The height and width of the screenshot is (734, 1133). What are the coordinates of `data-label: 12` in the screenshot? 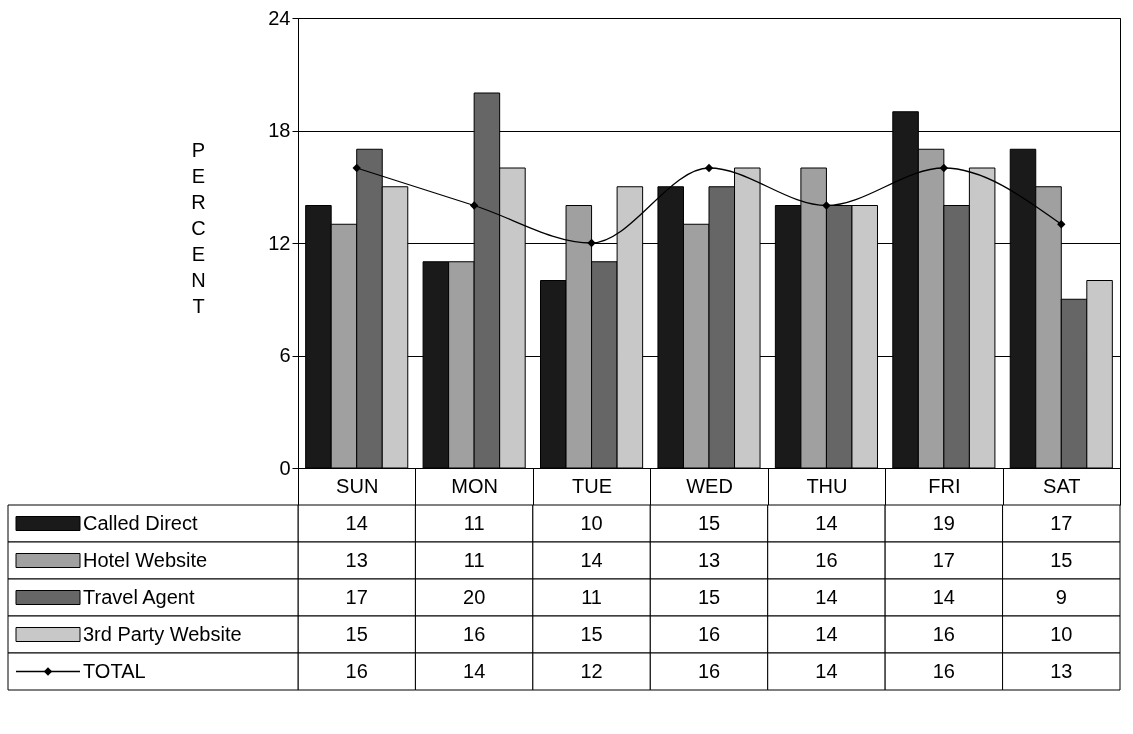 It's located at (591, 670).